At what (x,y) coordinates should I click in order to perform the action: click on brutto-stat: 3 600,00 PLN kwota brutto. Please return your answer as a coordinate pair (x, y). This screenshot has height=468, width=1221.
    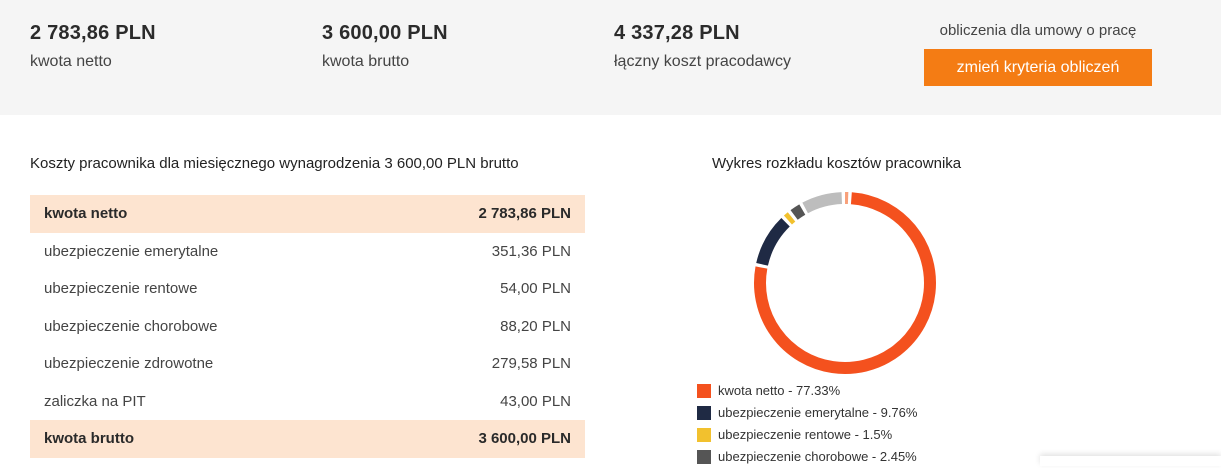
    Looking at the image, I should click on (385, 46).